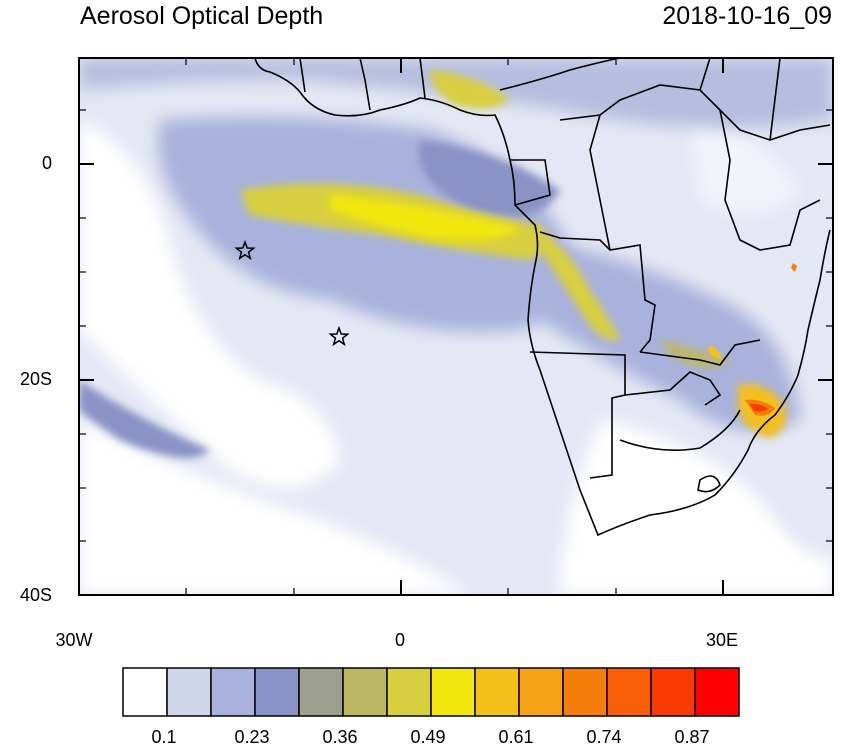  Describe the element at coordinates (340, 737) in the screenshot. I see `colorbar-label: 0.36` at that location.